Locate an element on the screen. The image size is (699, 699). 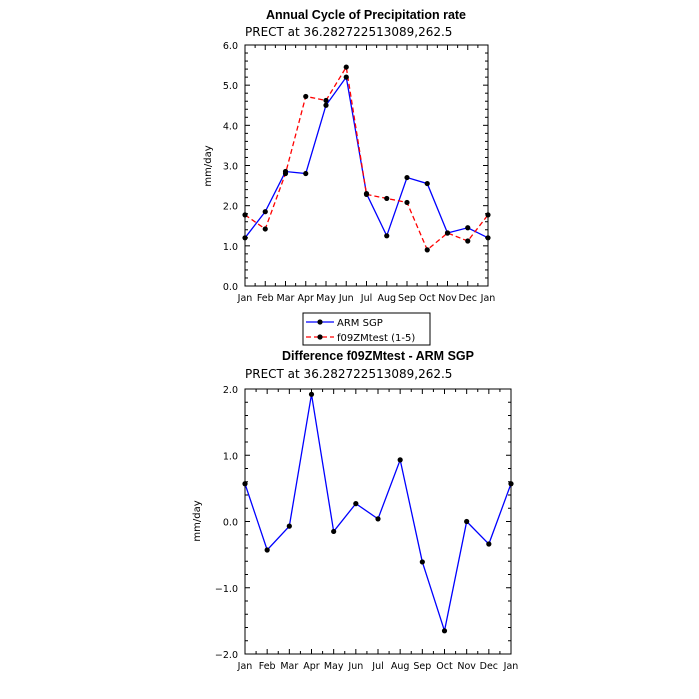
chart2-subtitle: PRECT at 36.282722513089,262.5 is located at coordinates (348, 374).